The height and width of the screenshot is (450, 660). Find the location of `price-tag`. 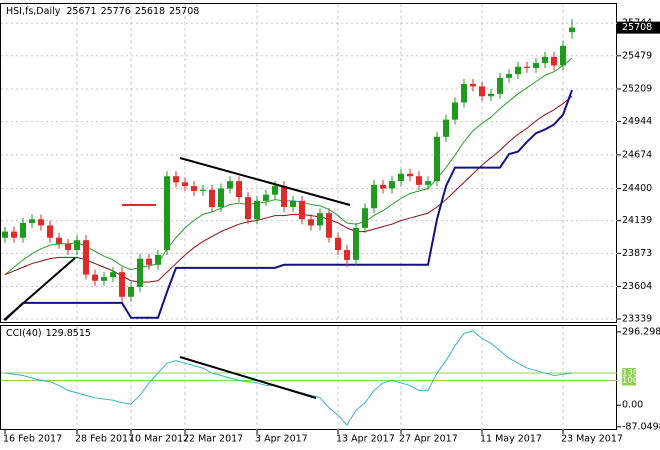

price-tag is located at coordinates (638, 27).